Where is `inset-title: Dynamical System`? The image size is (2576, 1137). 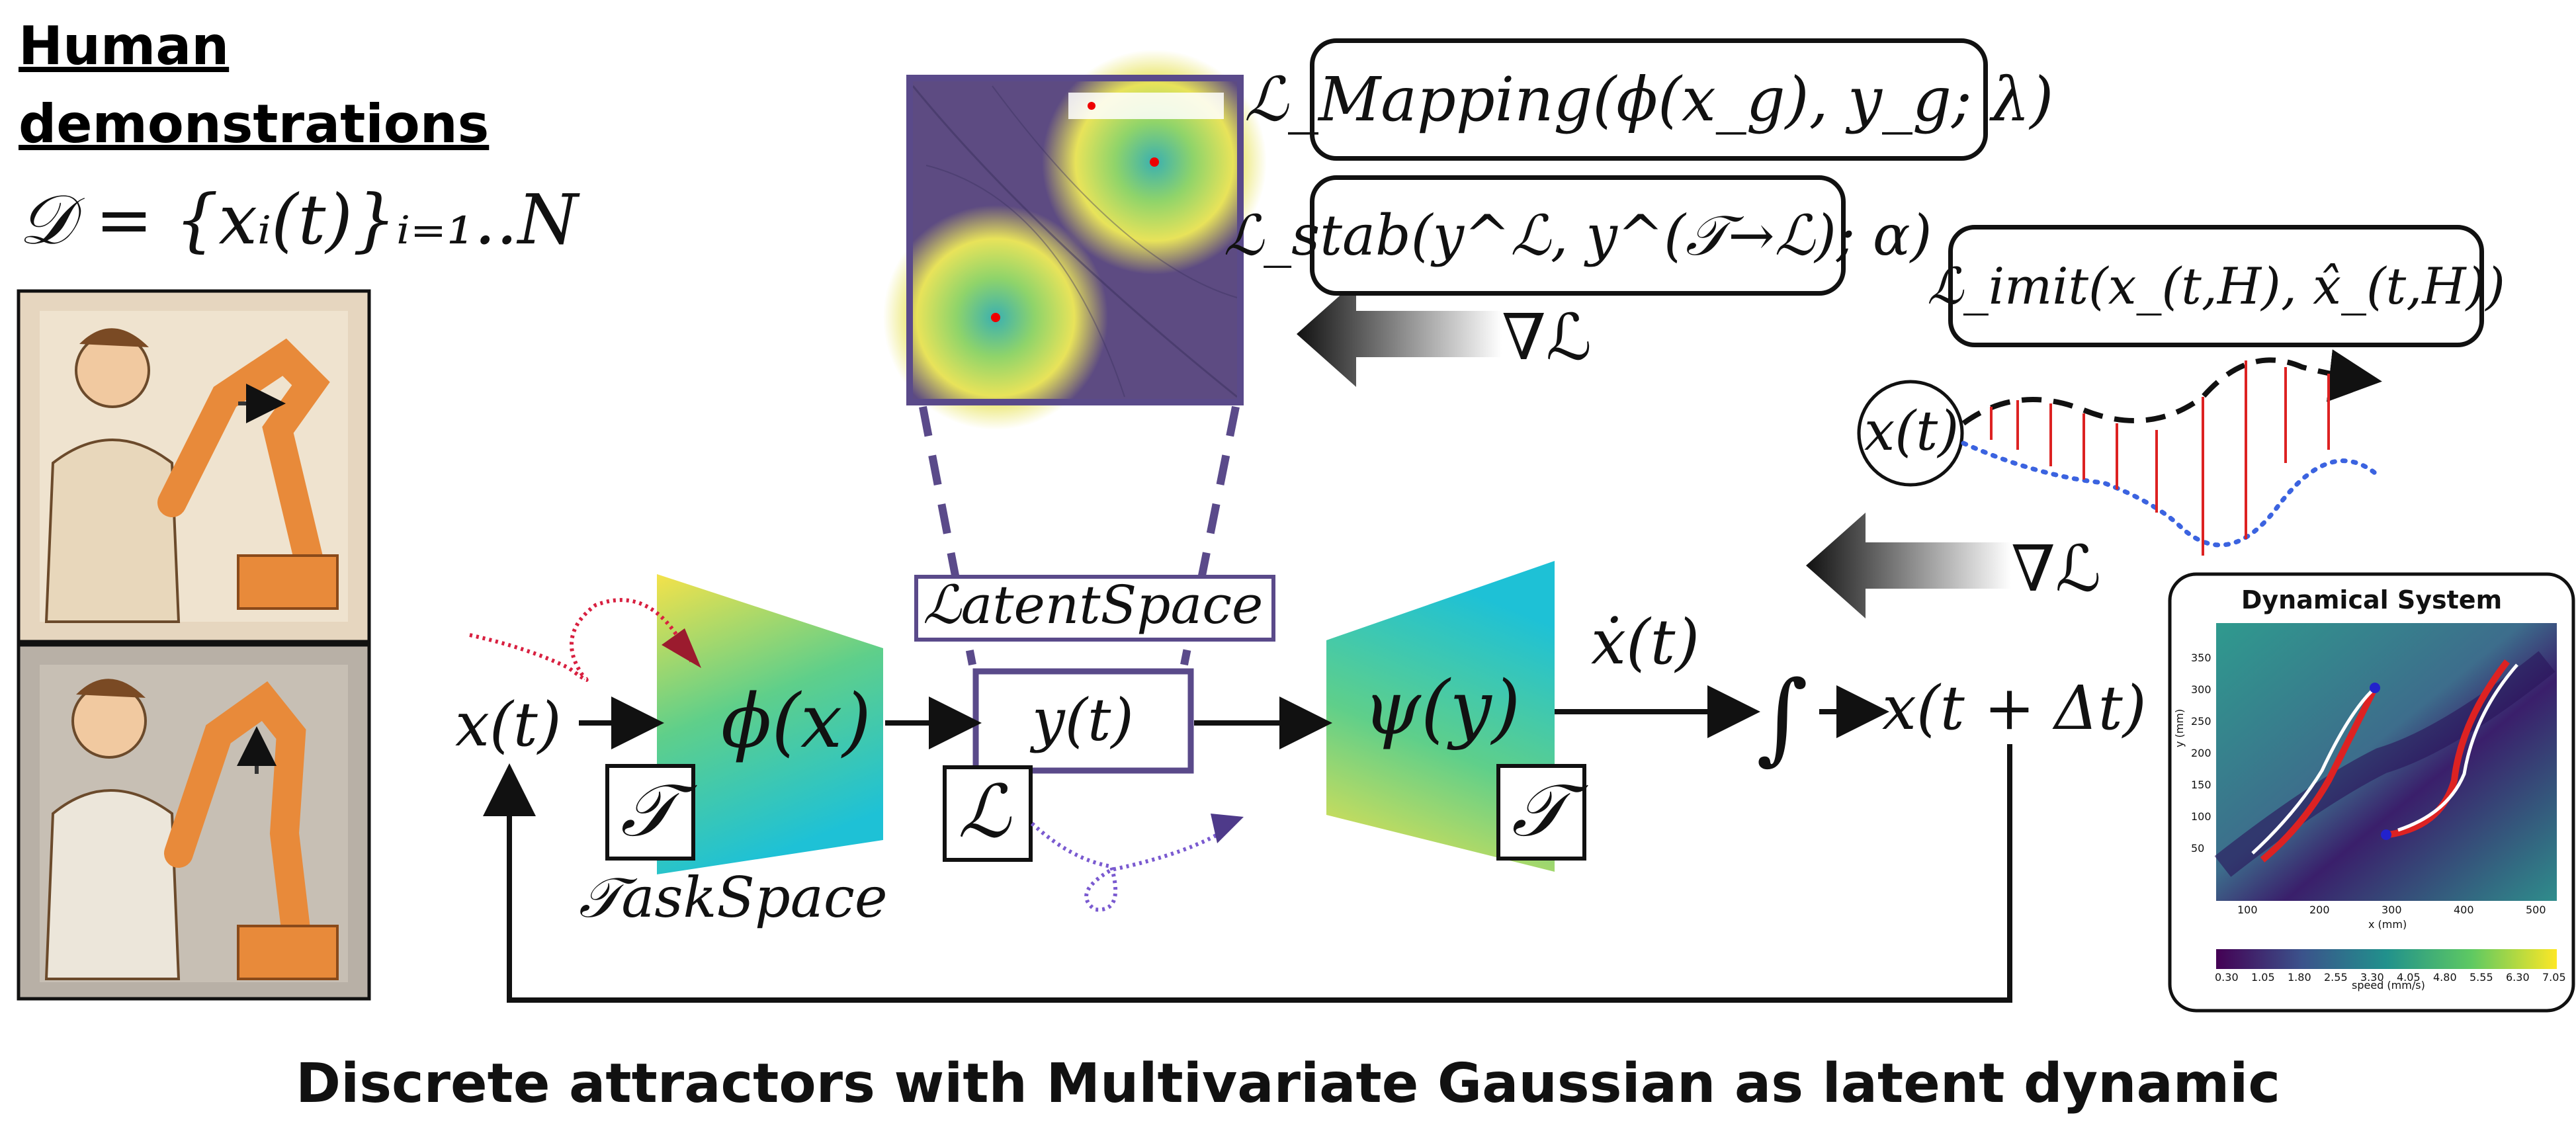
inset-title: Dynamical System is located at coordinates (2372, 599).